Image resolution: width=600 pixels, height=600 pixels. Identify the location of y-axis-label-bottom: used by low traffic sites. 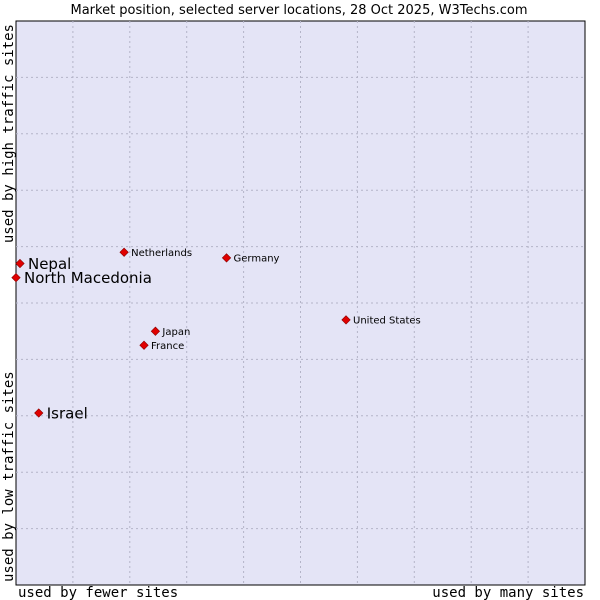
(9, 476).